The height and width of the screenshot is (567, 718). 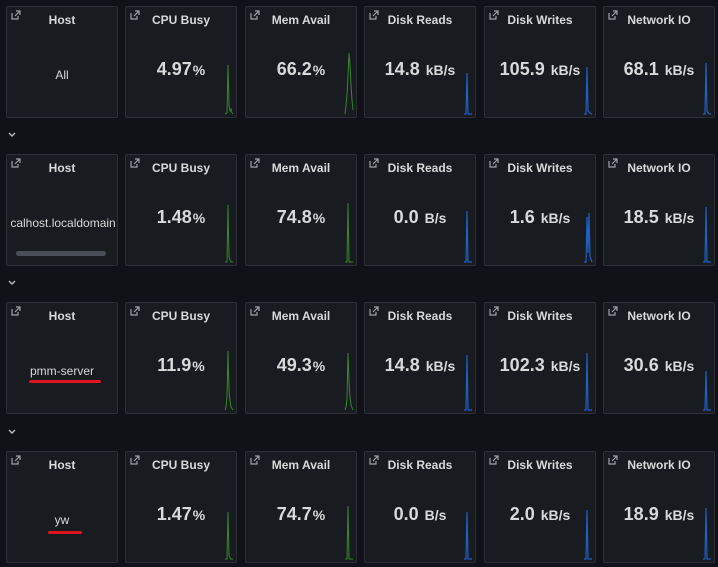 What do you see at coordinates (301, 365) in the screenshot?
I see `stat-value: 49.3%` at bounding box center [301, 365].